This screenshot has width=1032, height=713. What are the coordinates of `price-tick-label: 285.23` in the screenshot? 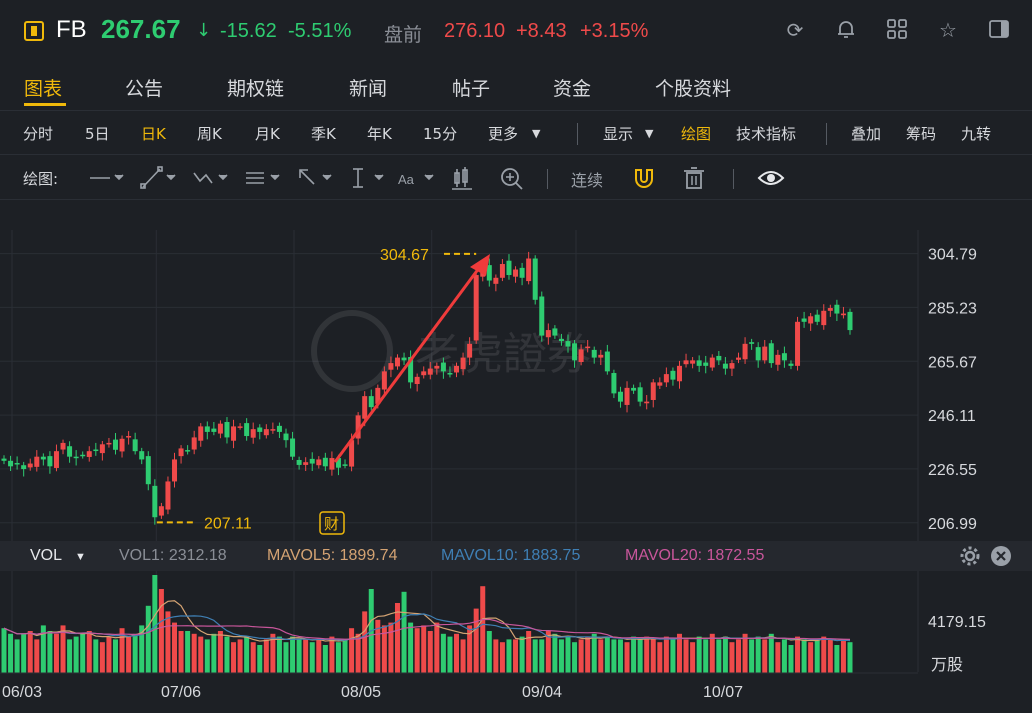 It's located at (952, 308).